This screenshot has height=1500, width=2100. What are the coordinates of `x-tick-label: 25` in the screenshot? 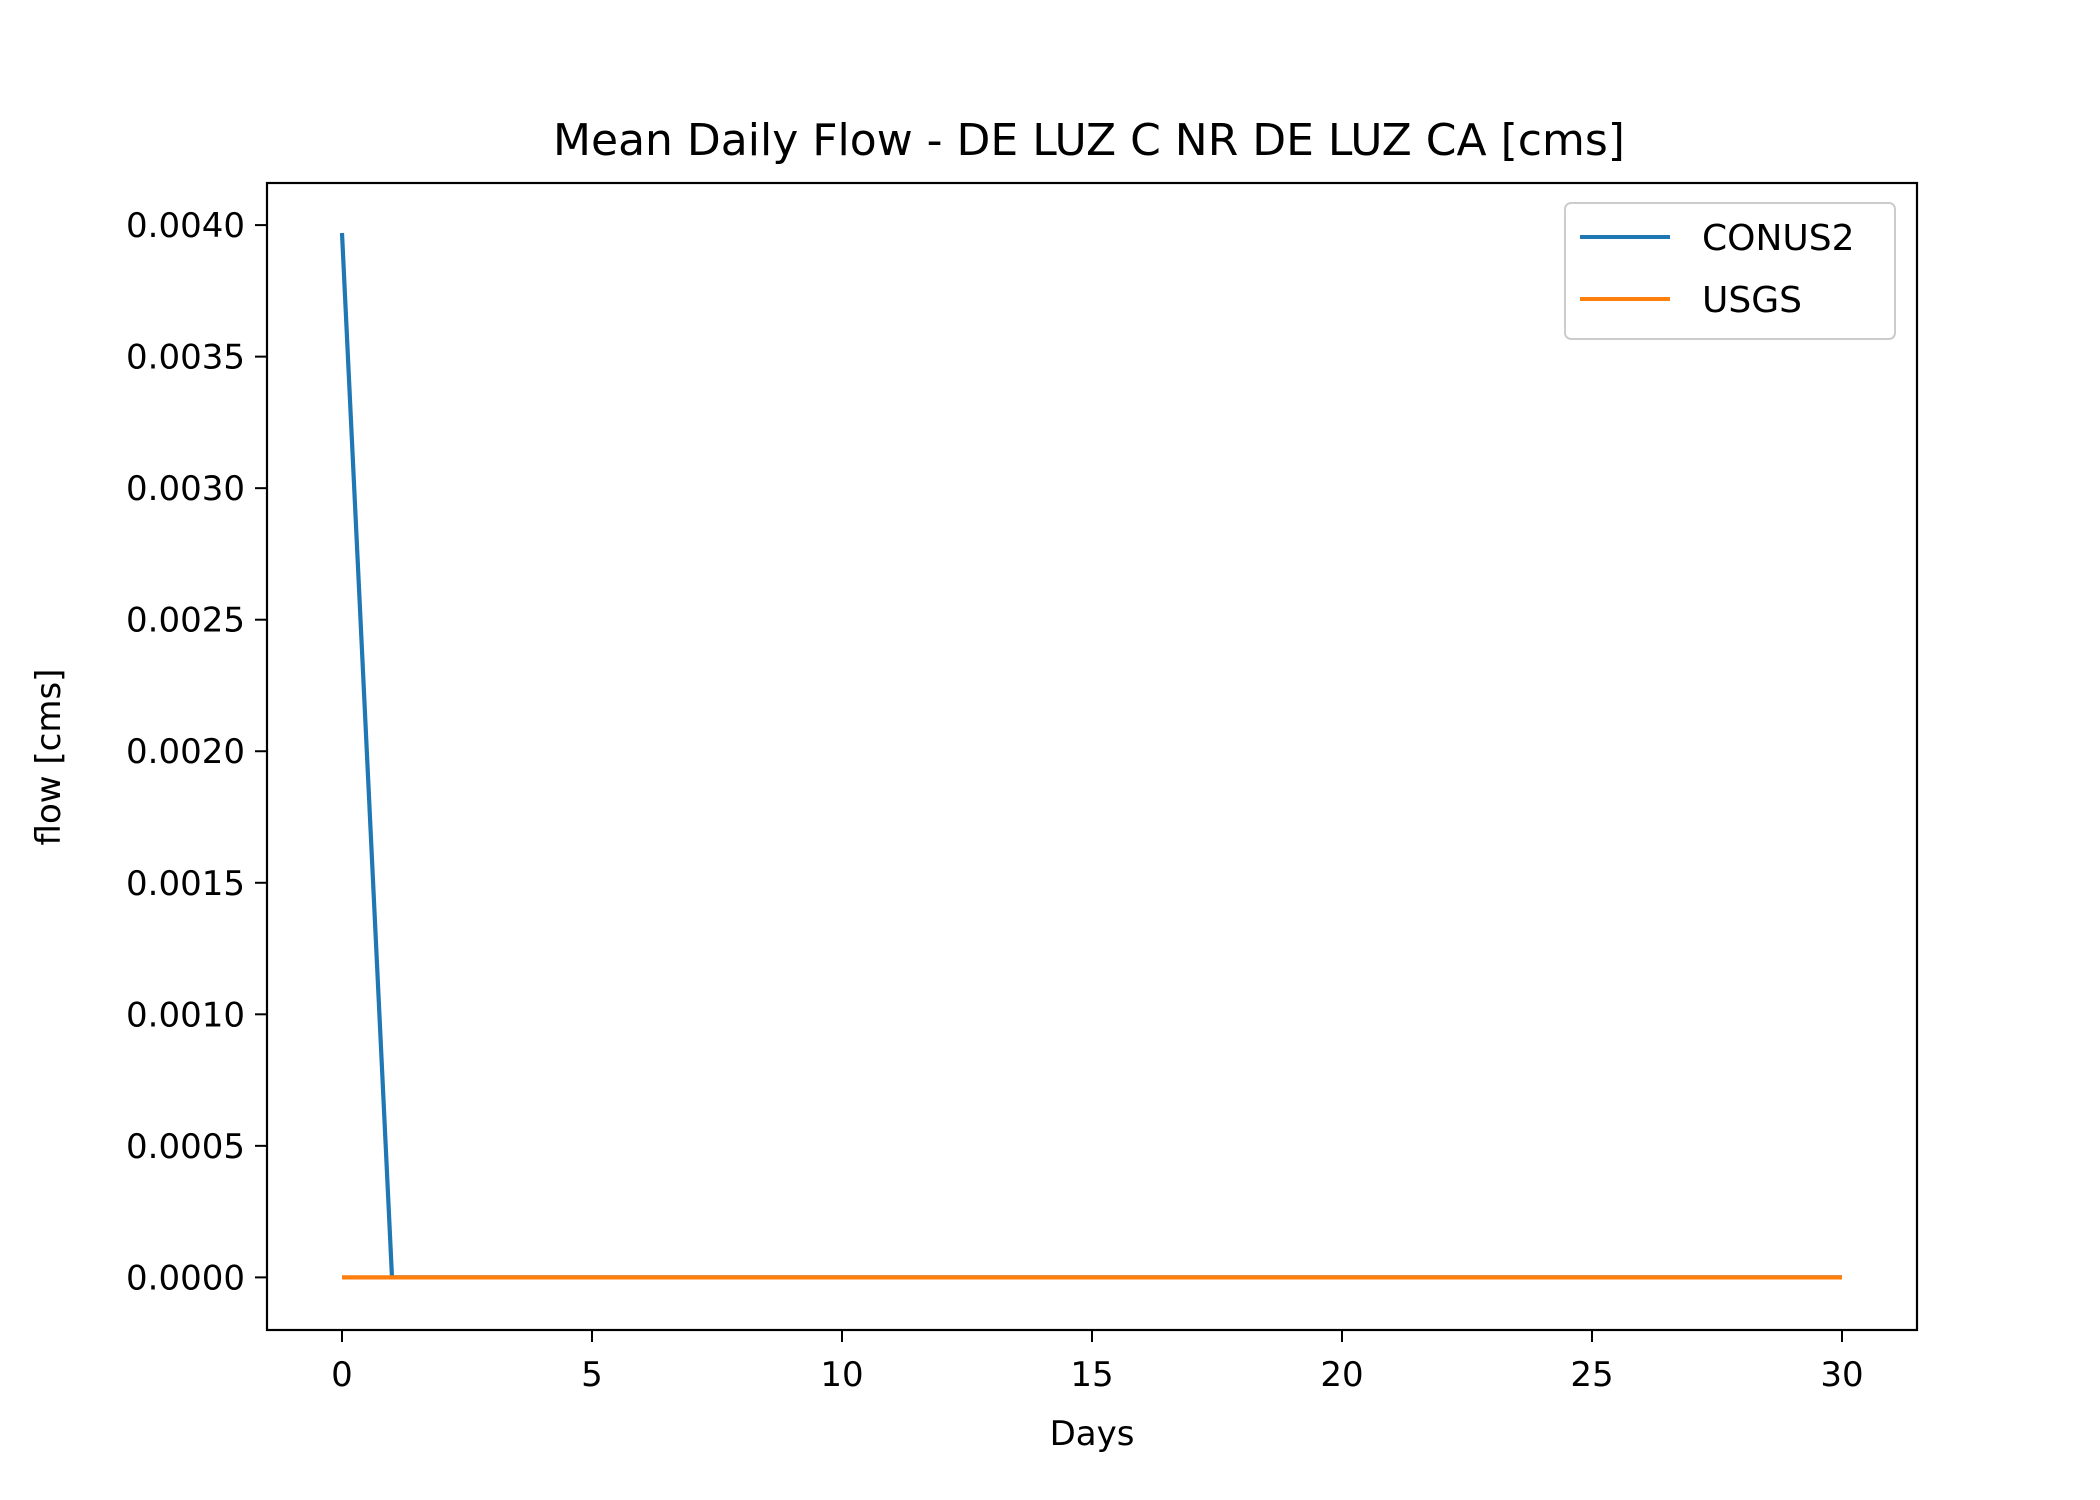 It's located at (1591, 1375).